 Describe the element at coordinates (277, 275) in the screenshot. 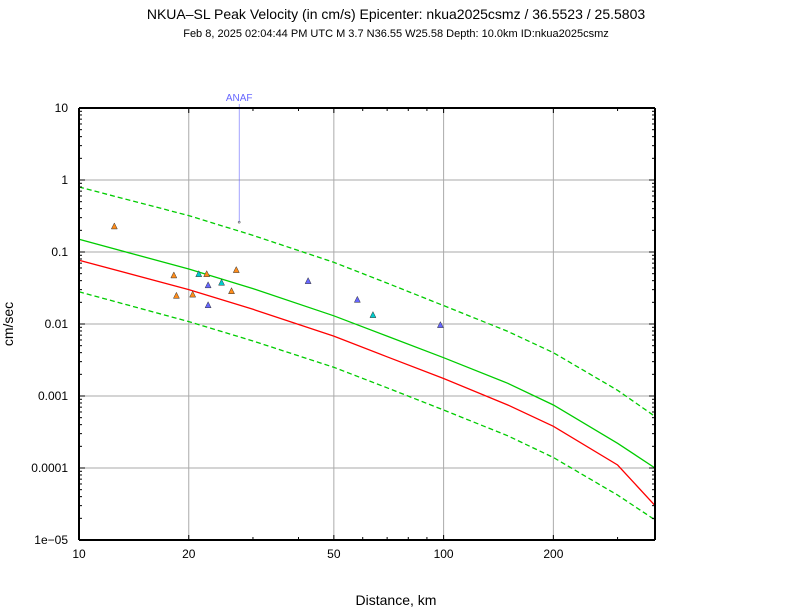

I see `stations` at that location.